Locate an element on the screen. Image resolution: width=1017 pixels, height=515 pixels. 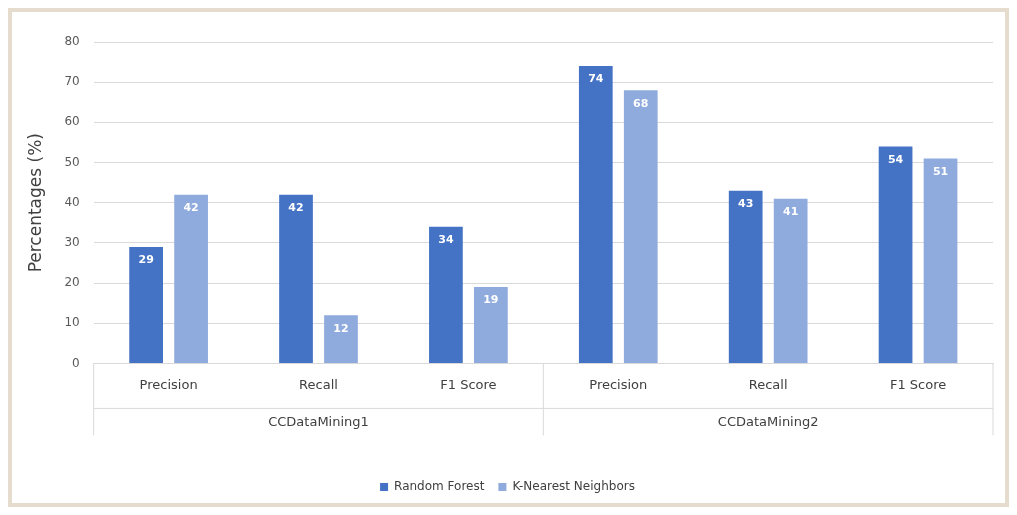
data-label: 51 is located at coordinates (940, 171).